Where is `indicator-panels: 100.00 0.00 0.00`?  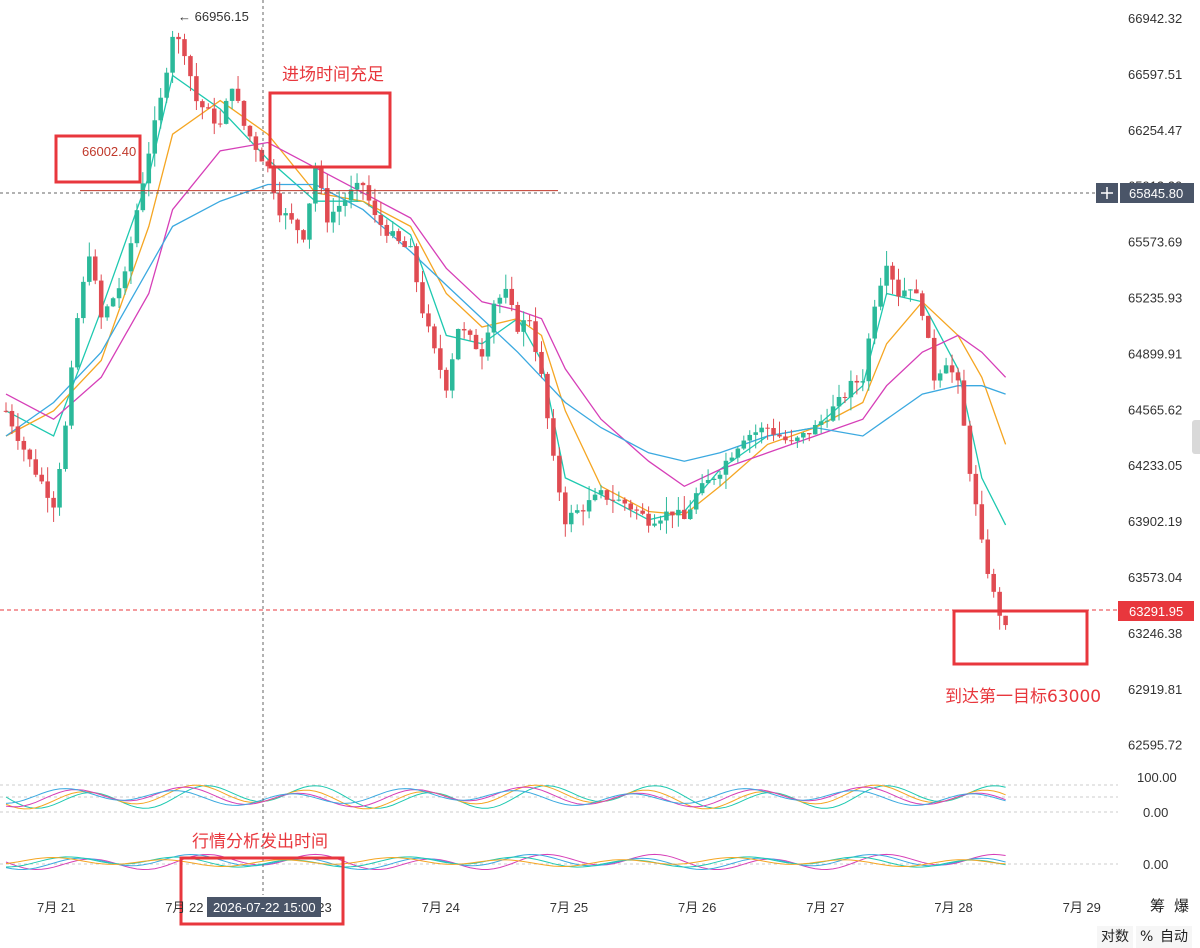
indicator-panels: 100.00 0.00 0.00 is located at coordinates (588, 821).